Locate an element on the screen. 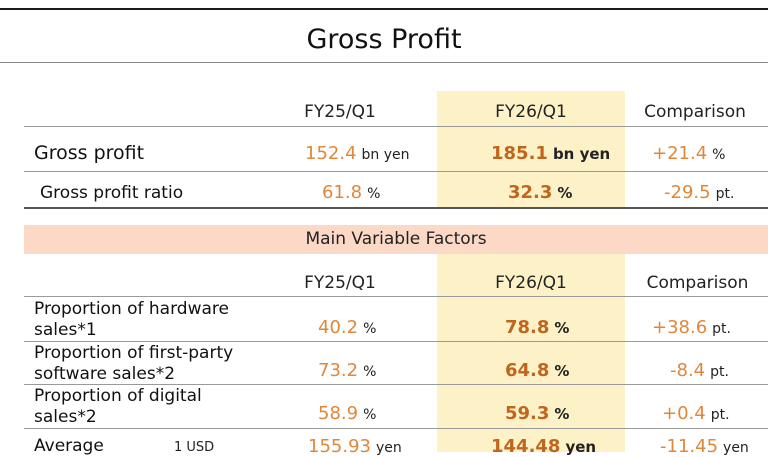 This screenshot has height=457, width=768. header-comparison: Comparison is located at coordinates (695, 112).